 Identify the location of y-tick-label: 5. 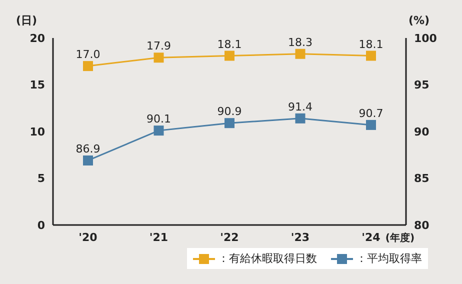
(41, 179).